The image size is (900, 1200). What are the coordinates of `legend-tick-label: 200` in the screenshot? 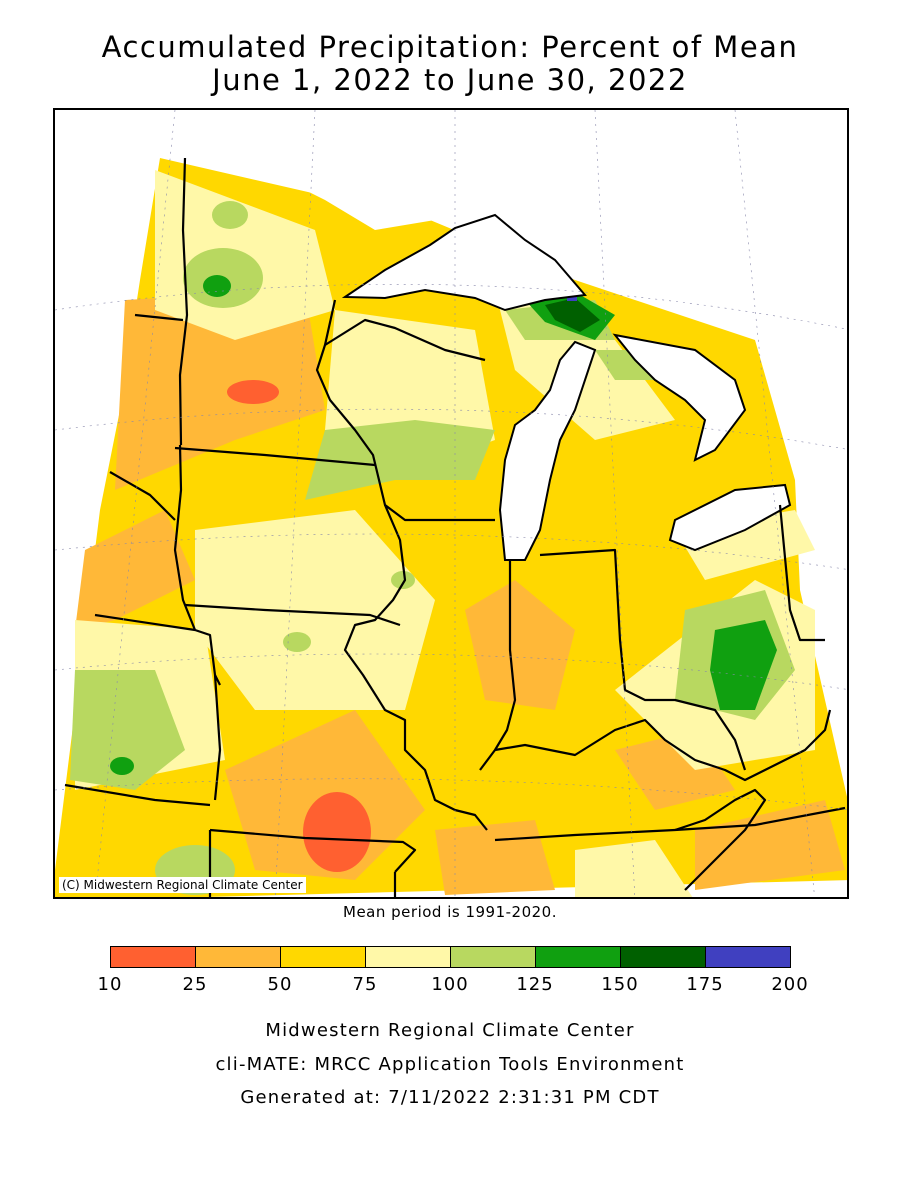 It's located at (790, 984).